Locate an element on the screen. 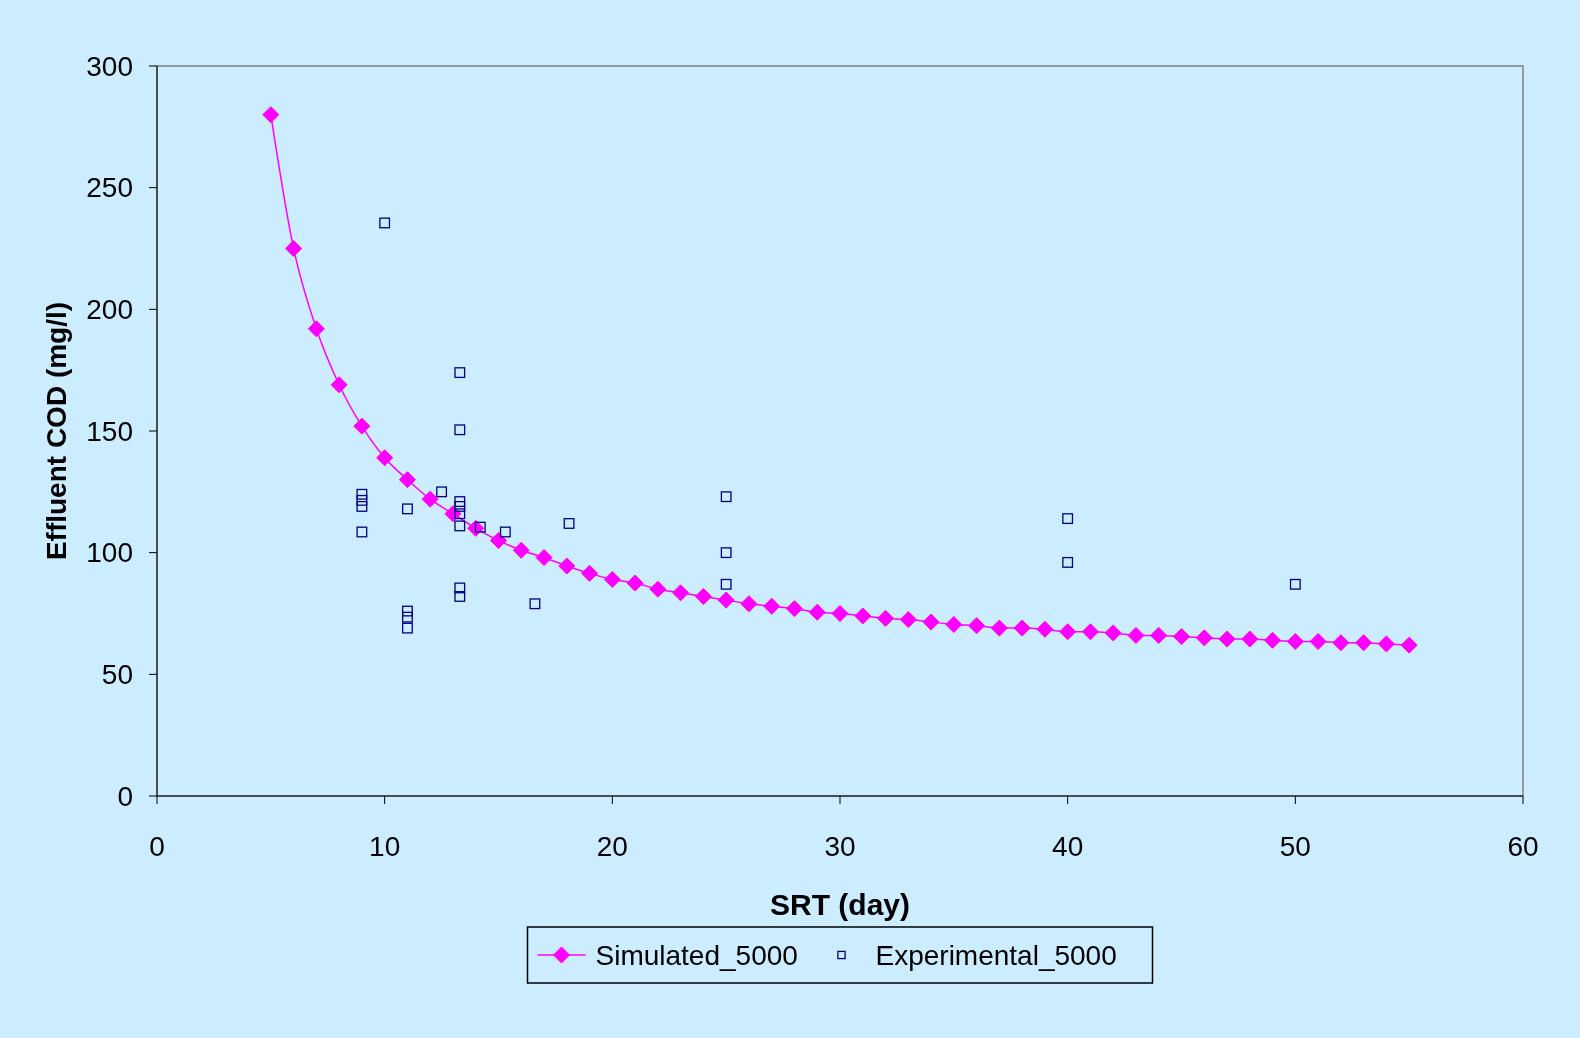  x-tick-label: 20 is located at coordinates (612, 846).